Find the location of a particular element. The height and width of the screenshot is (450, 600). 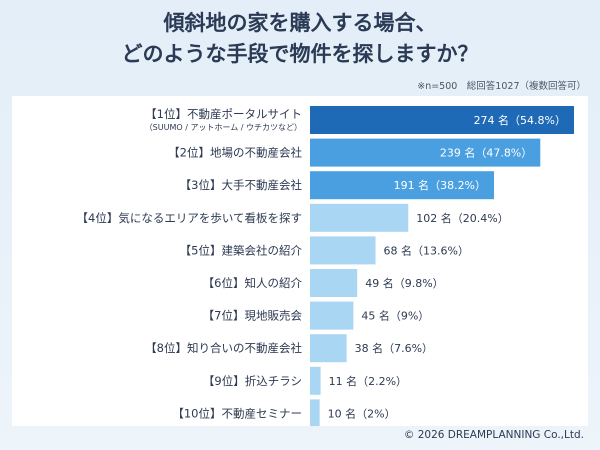

value-label-7: 45 名（9%） is located at coordinates (395, 316).